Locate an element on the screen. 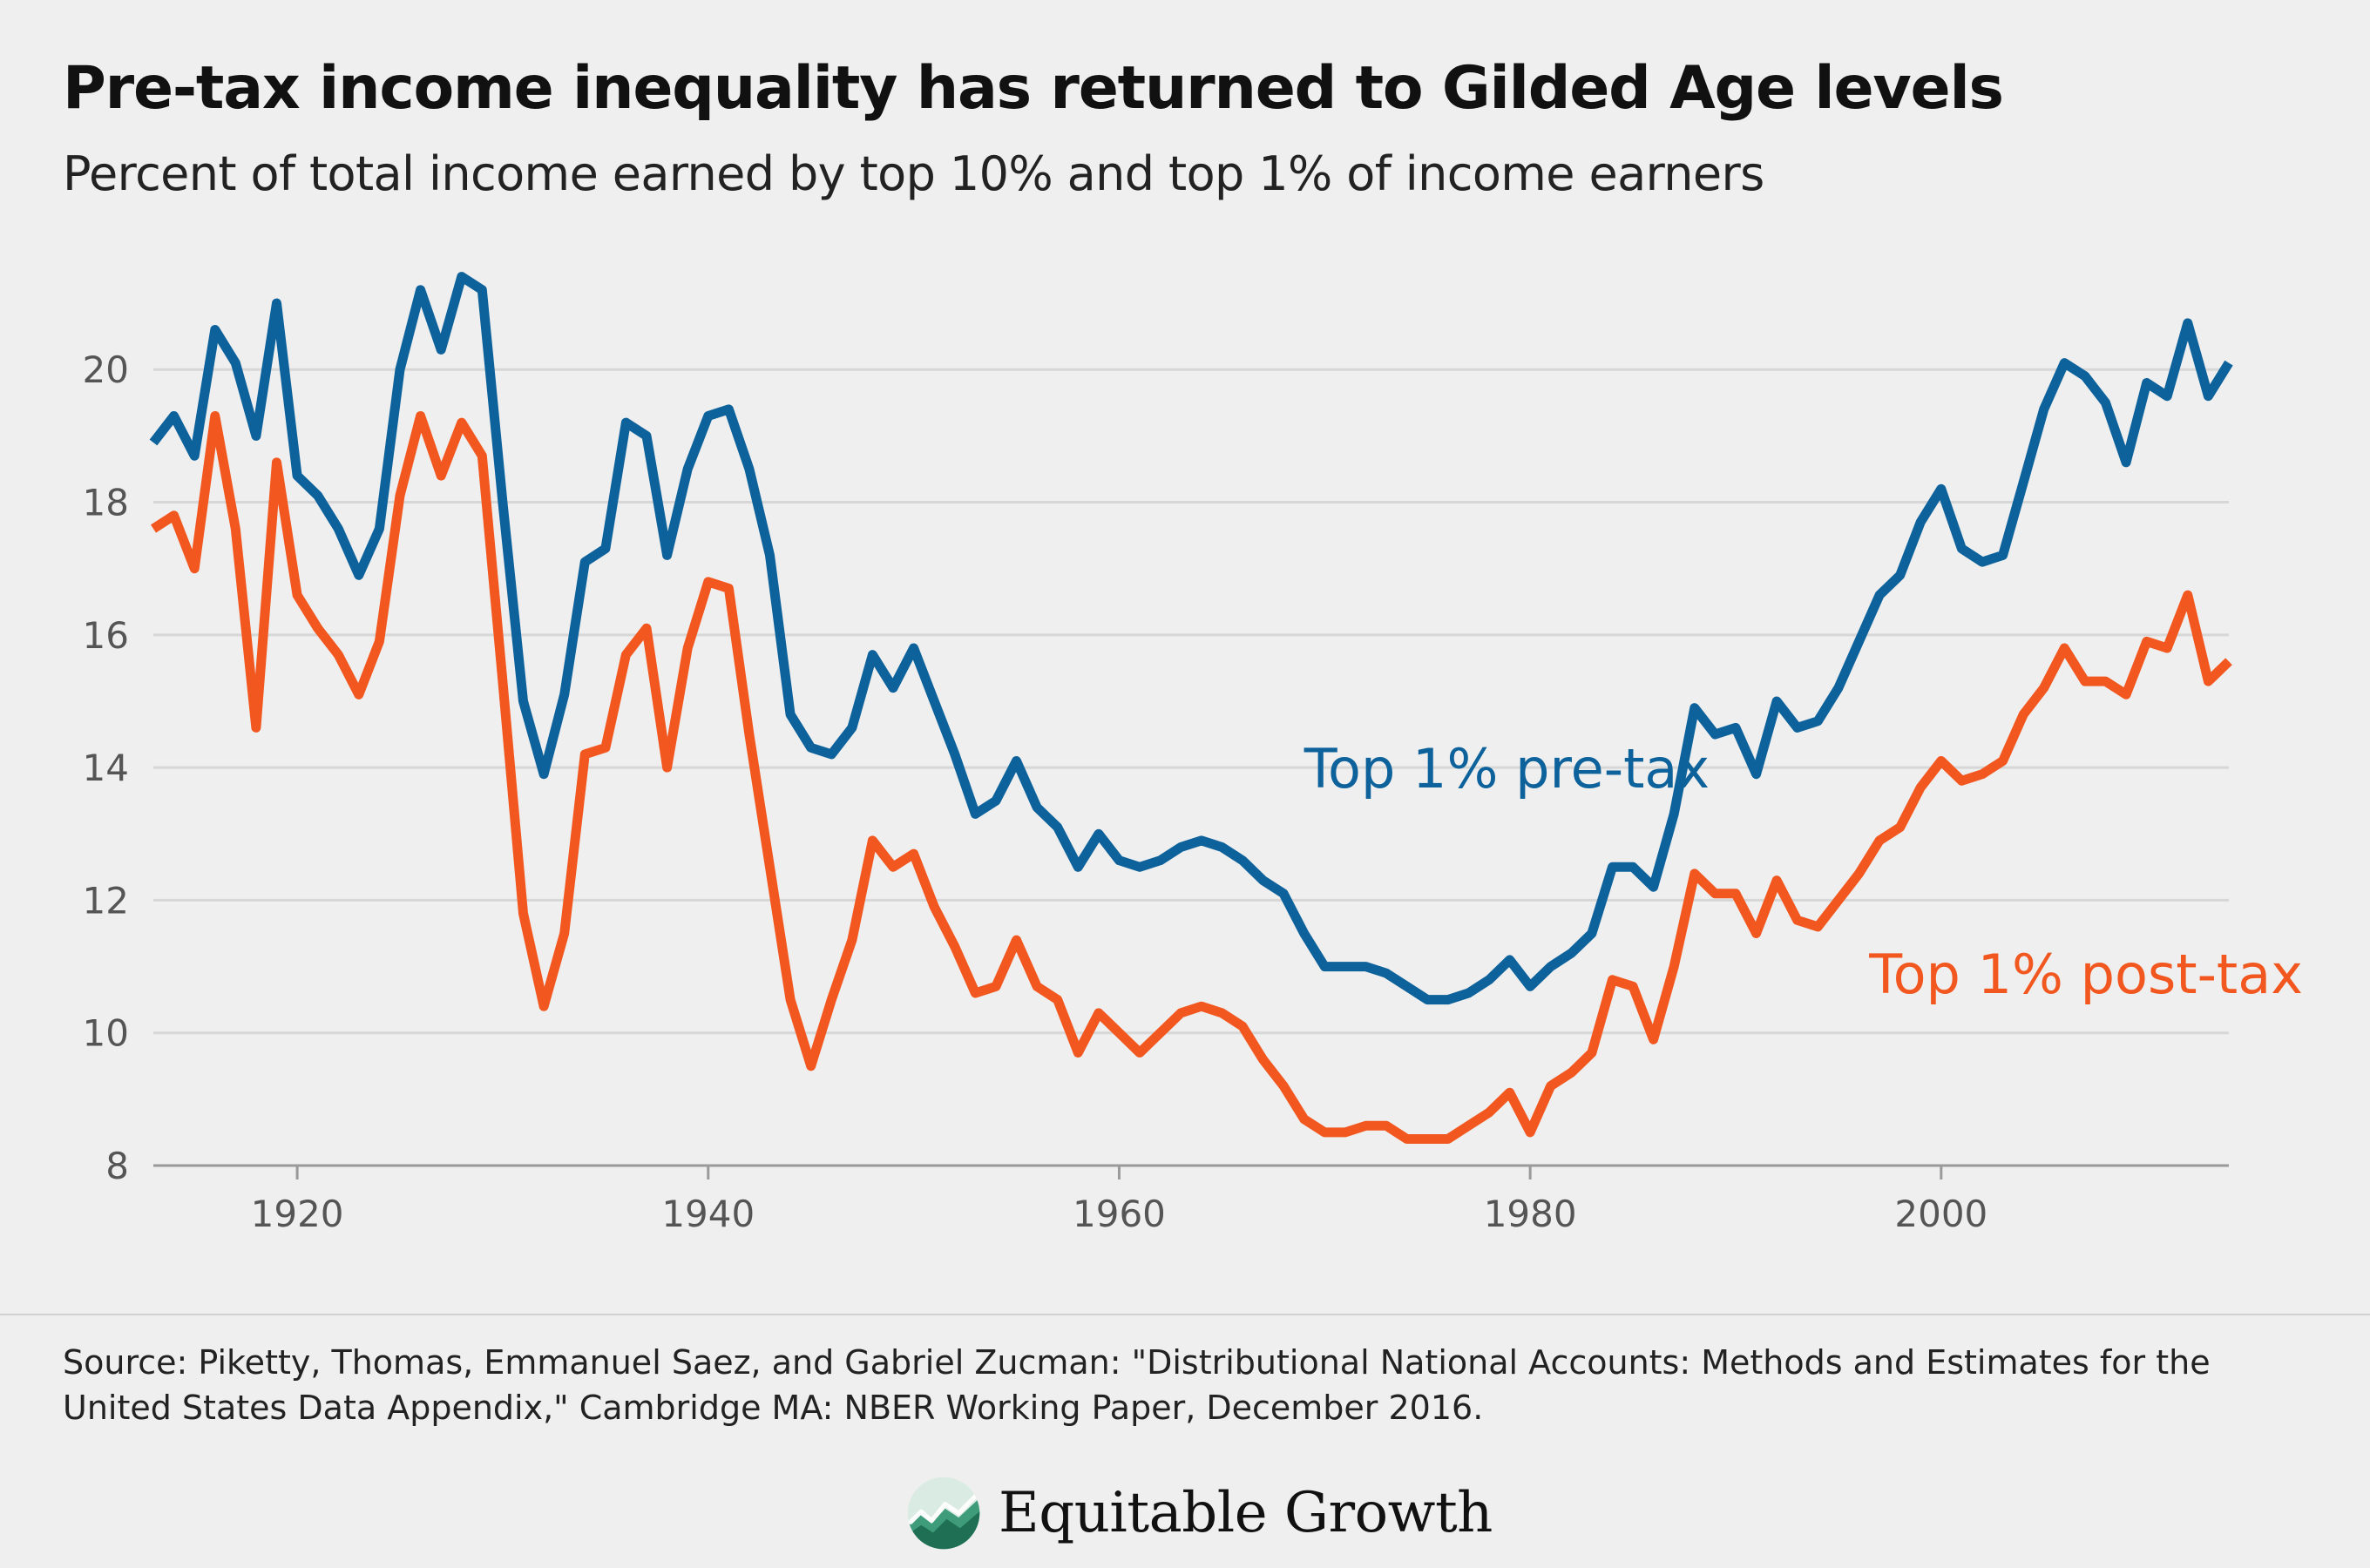  x-tick-labels: 1920 1940 1960 1980 2000 is located at coordinates (1119, 1214).